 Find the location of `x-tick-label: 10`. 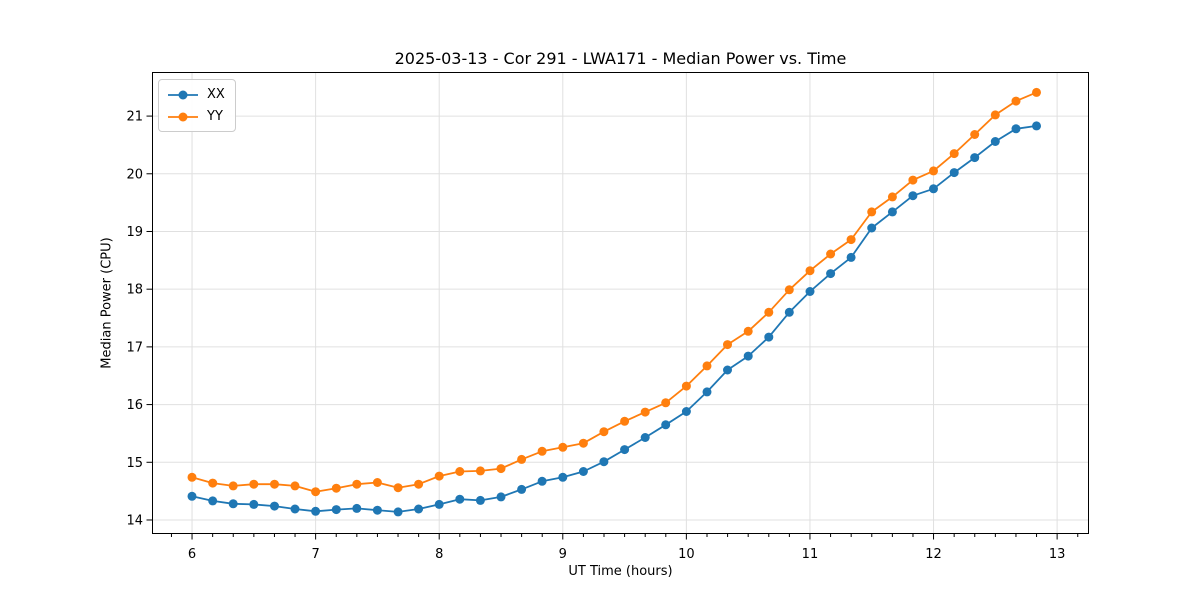

x-tick-label: 10 is located at coordinates (686, 554).